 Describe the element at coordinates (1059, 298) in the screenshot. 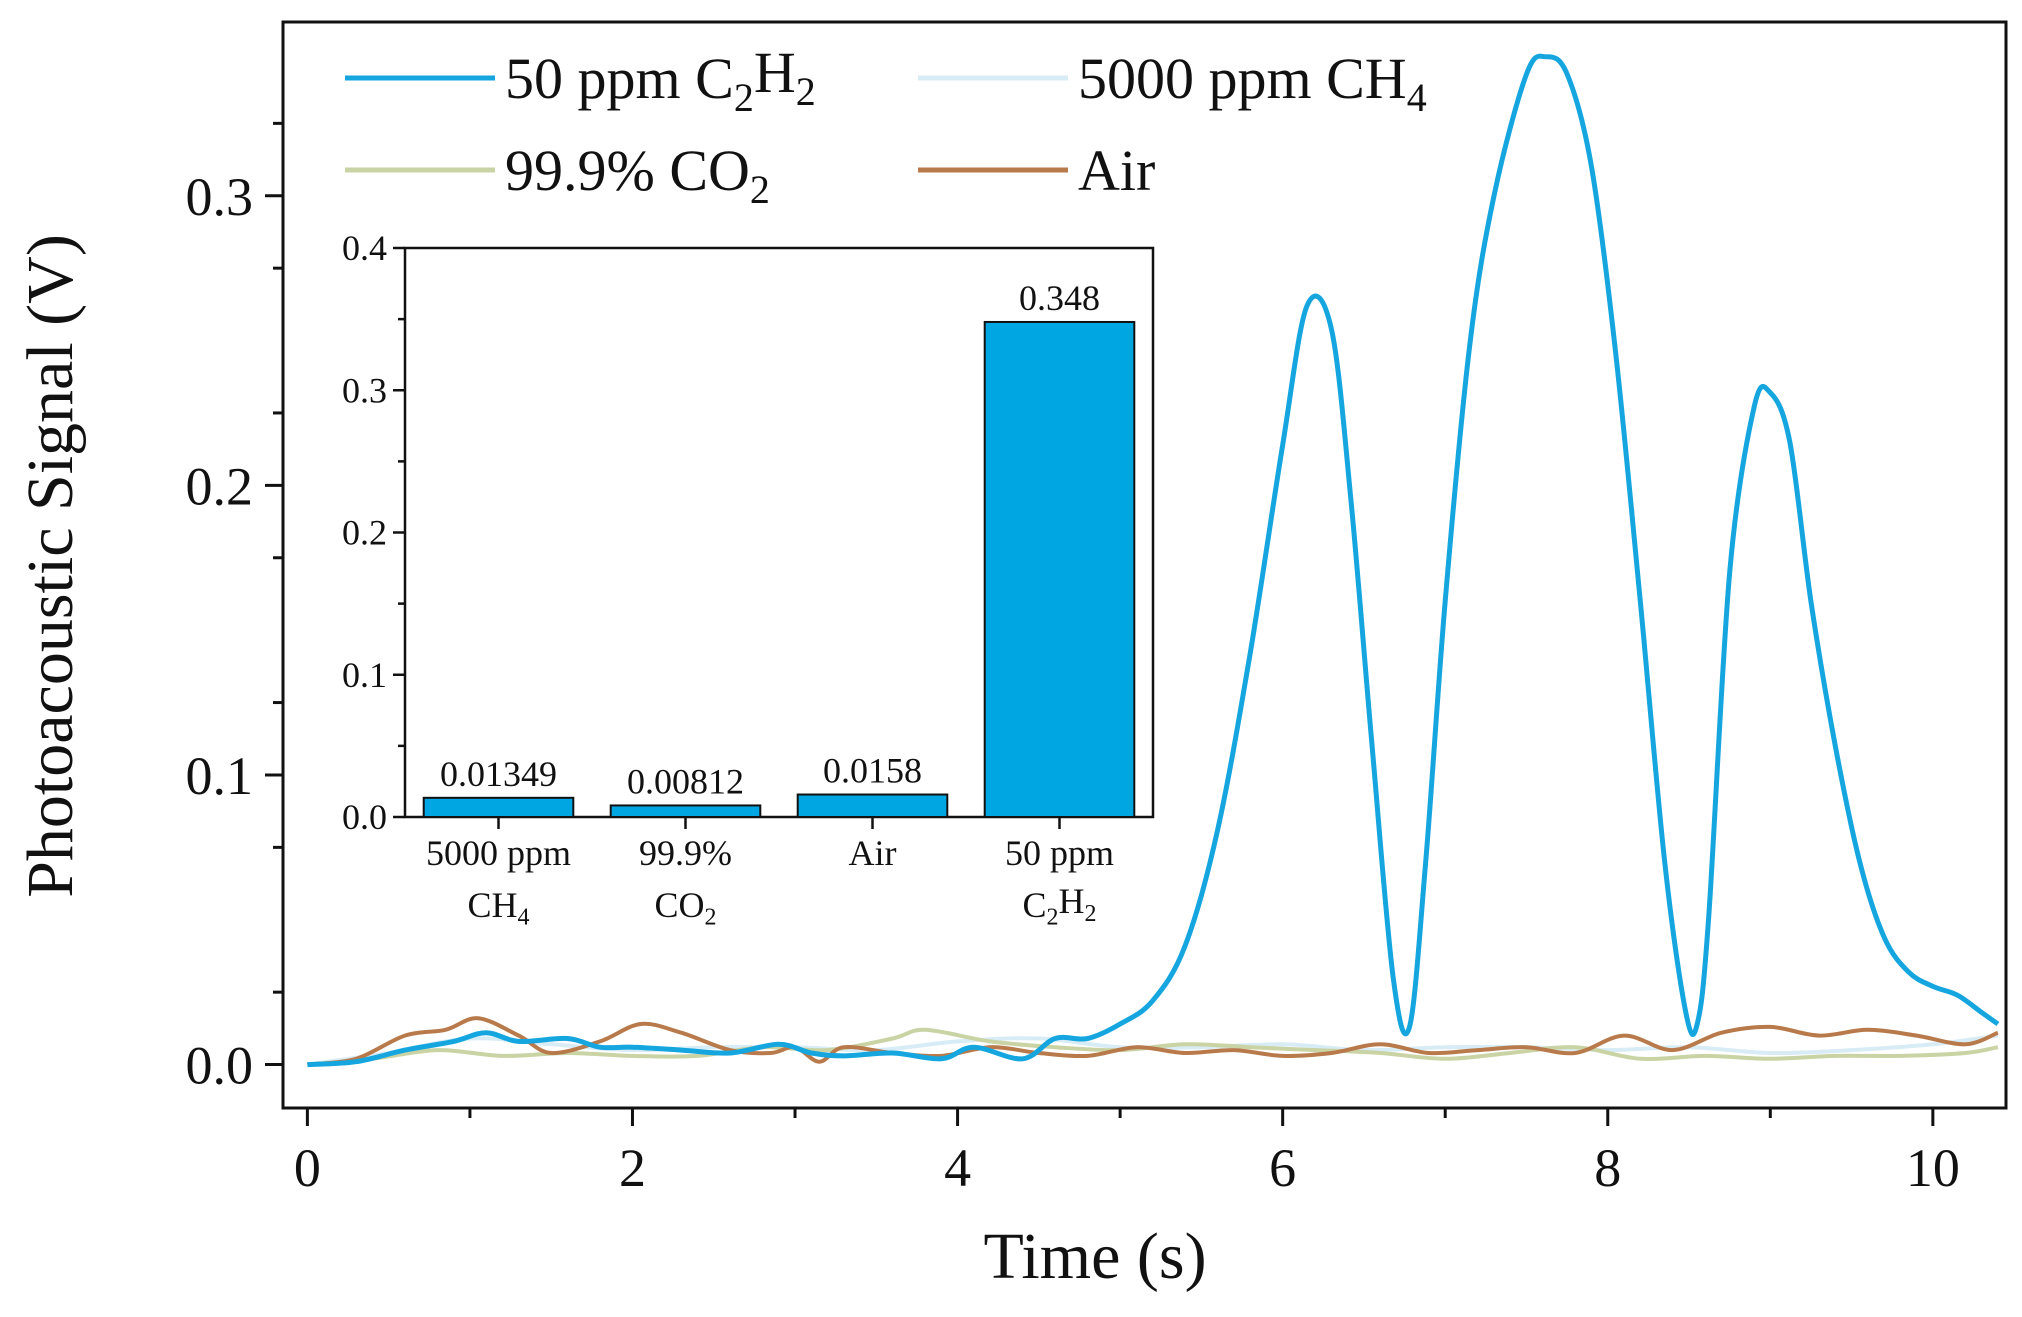

I see `inset-value-label: 0.348` at that location.